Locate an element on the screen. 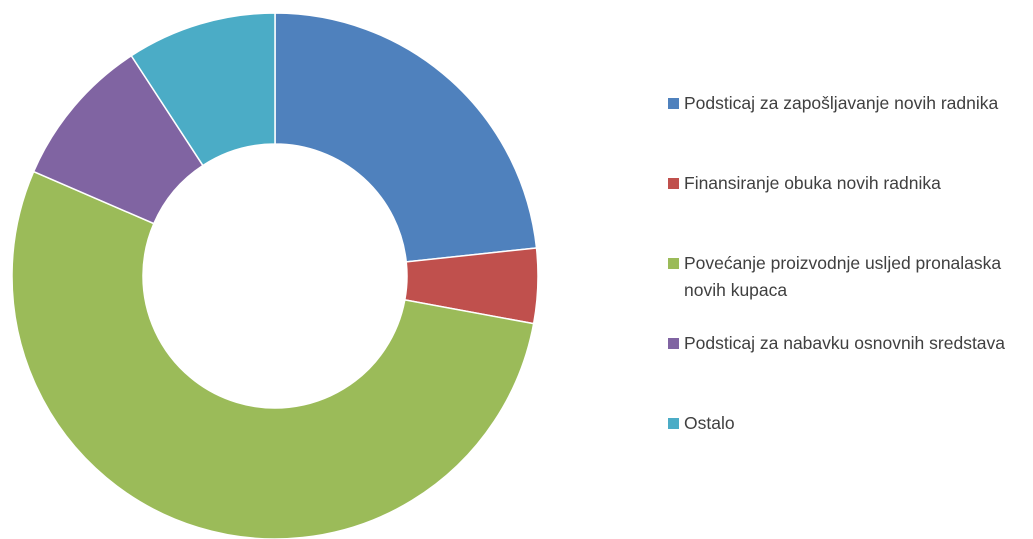 The width and height of the screenshot is (1033, 539). legend-label: Podsticaj za nabavku osnovnih sredstava is located at coordinates (845, 343).